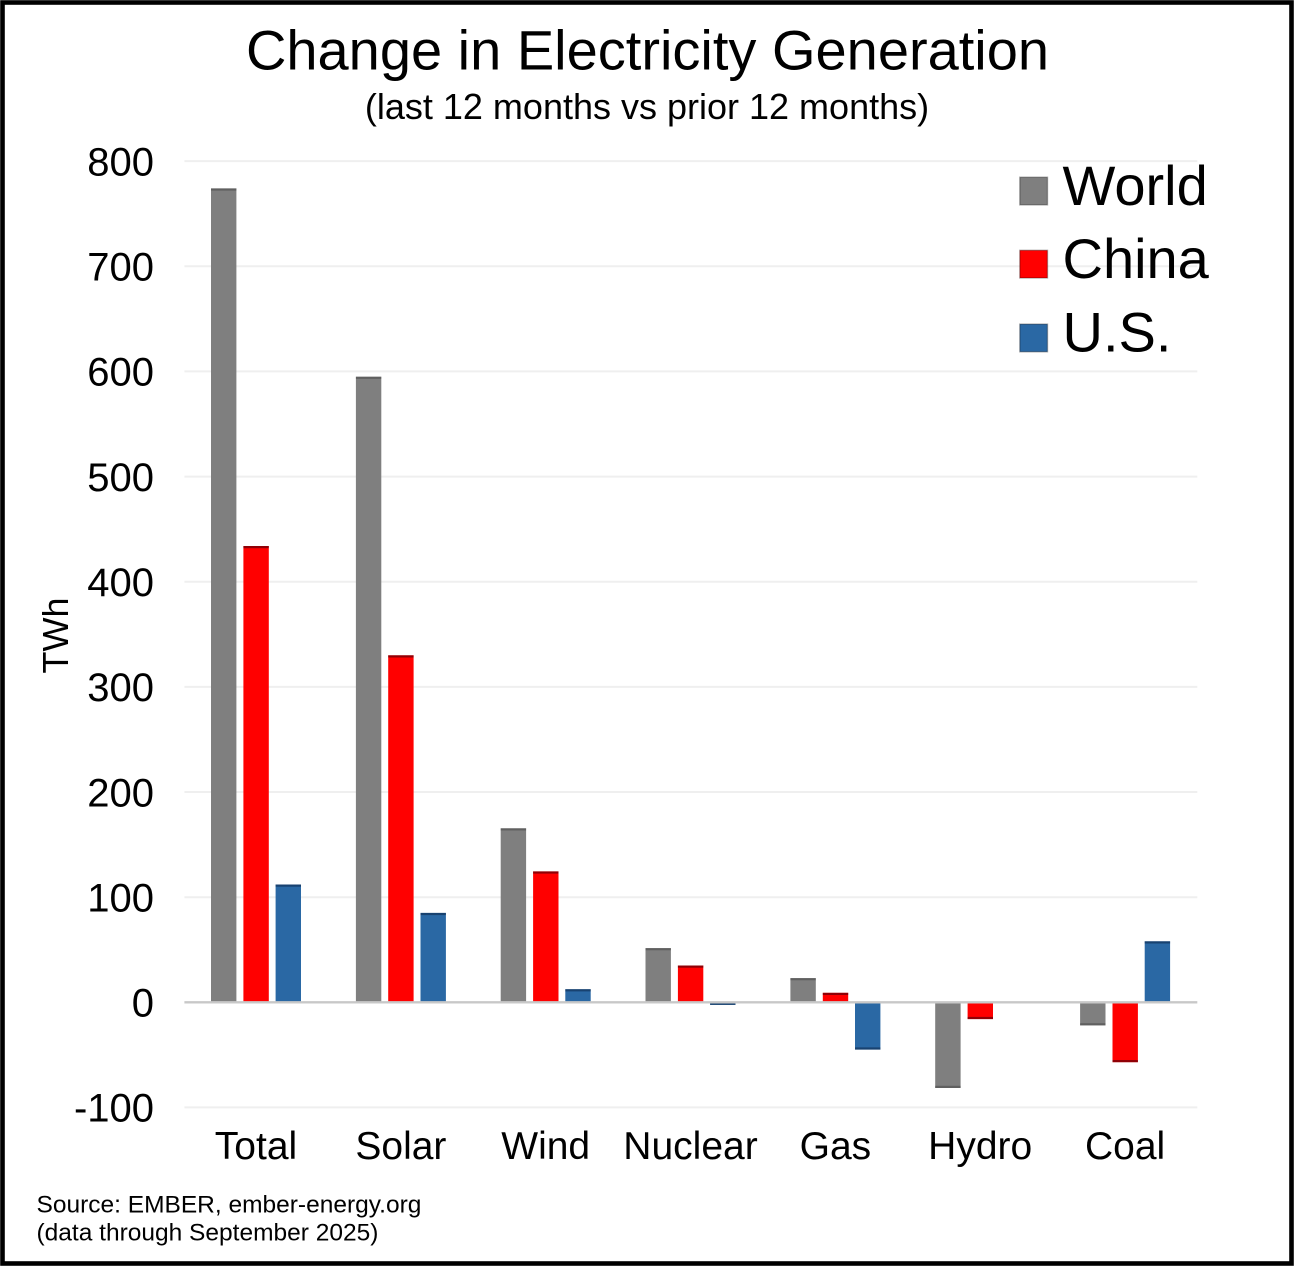 The width and height of the screenshot is (1294, 1266). Describe the element at coordinates (836, 1146) in the screenshot. I see `svg-text: Gas` at that location.